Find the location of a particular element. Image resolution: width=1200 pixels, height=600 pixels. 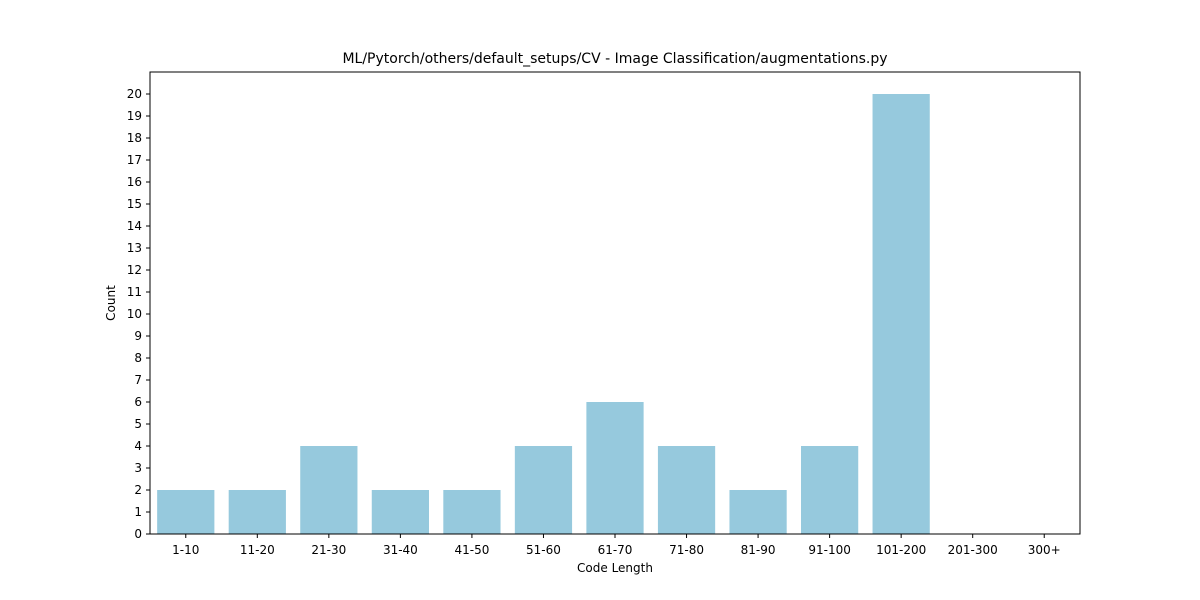

y-tick-label: 20 is located at coordinates (134, 94).